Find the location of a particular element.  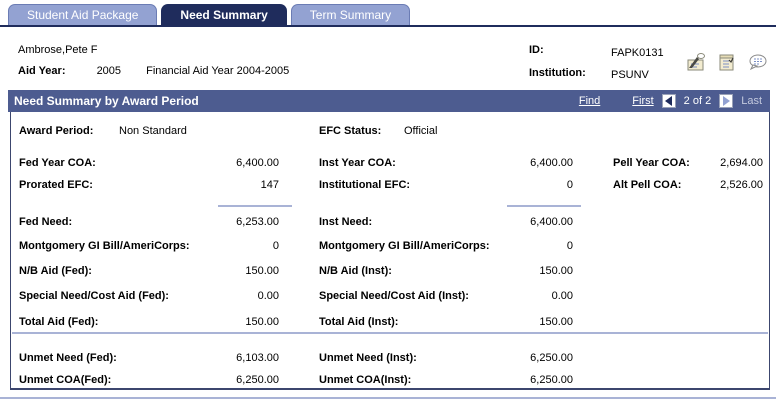

next-record-button is located at coordinates (726, 101).